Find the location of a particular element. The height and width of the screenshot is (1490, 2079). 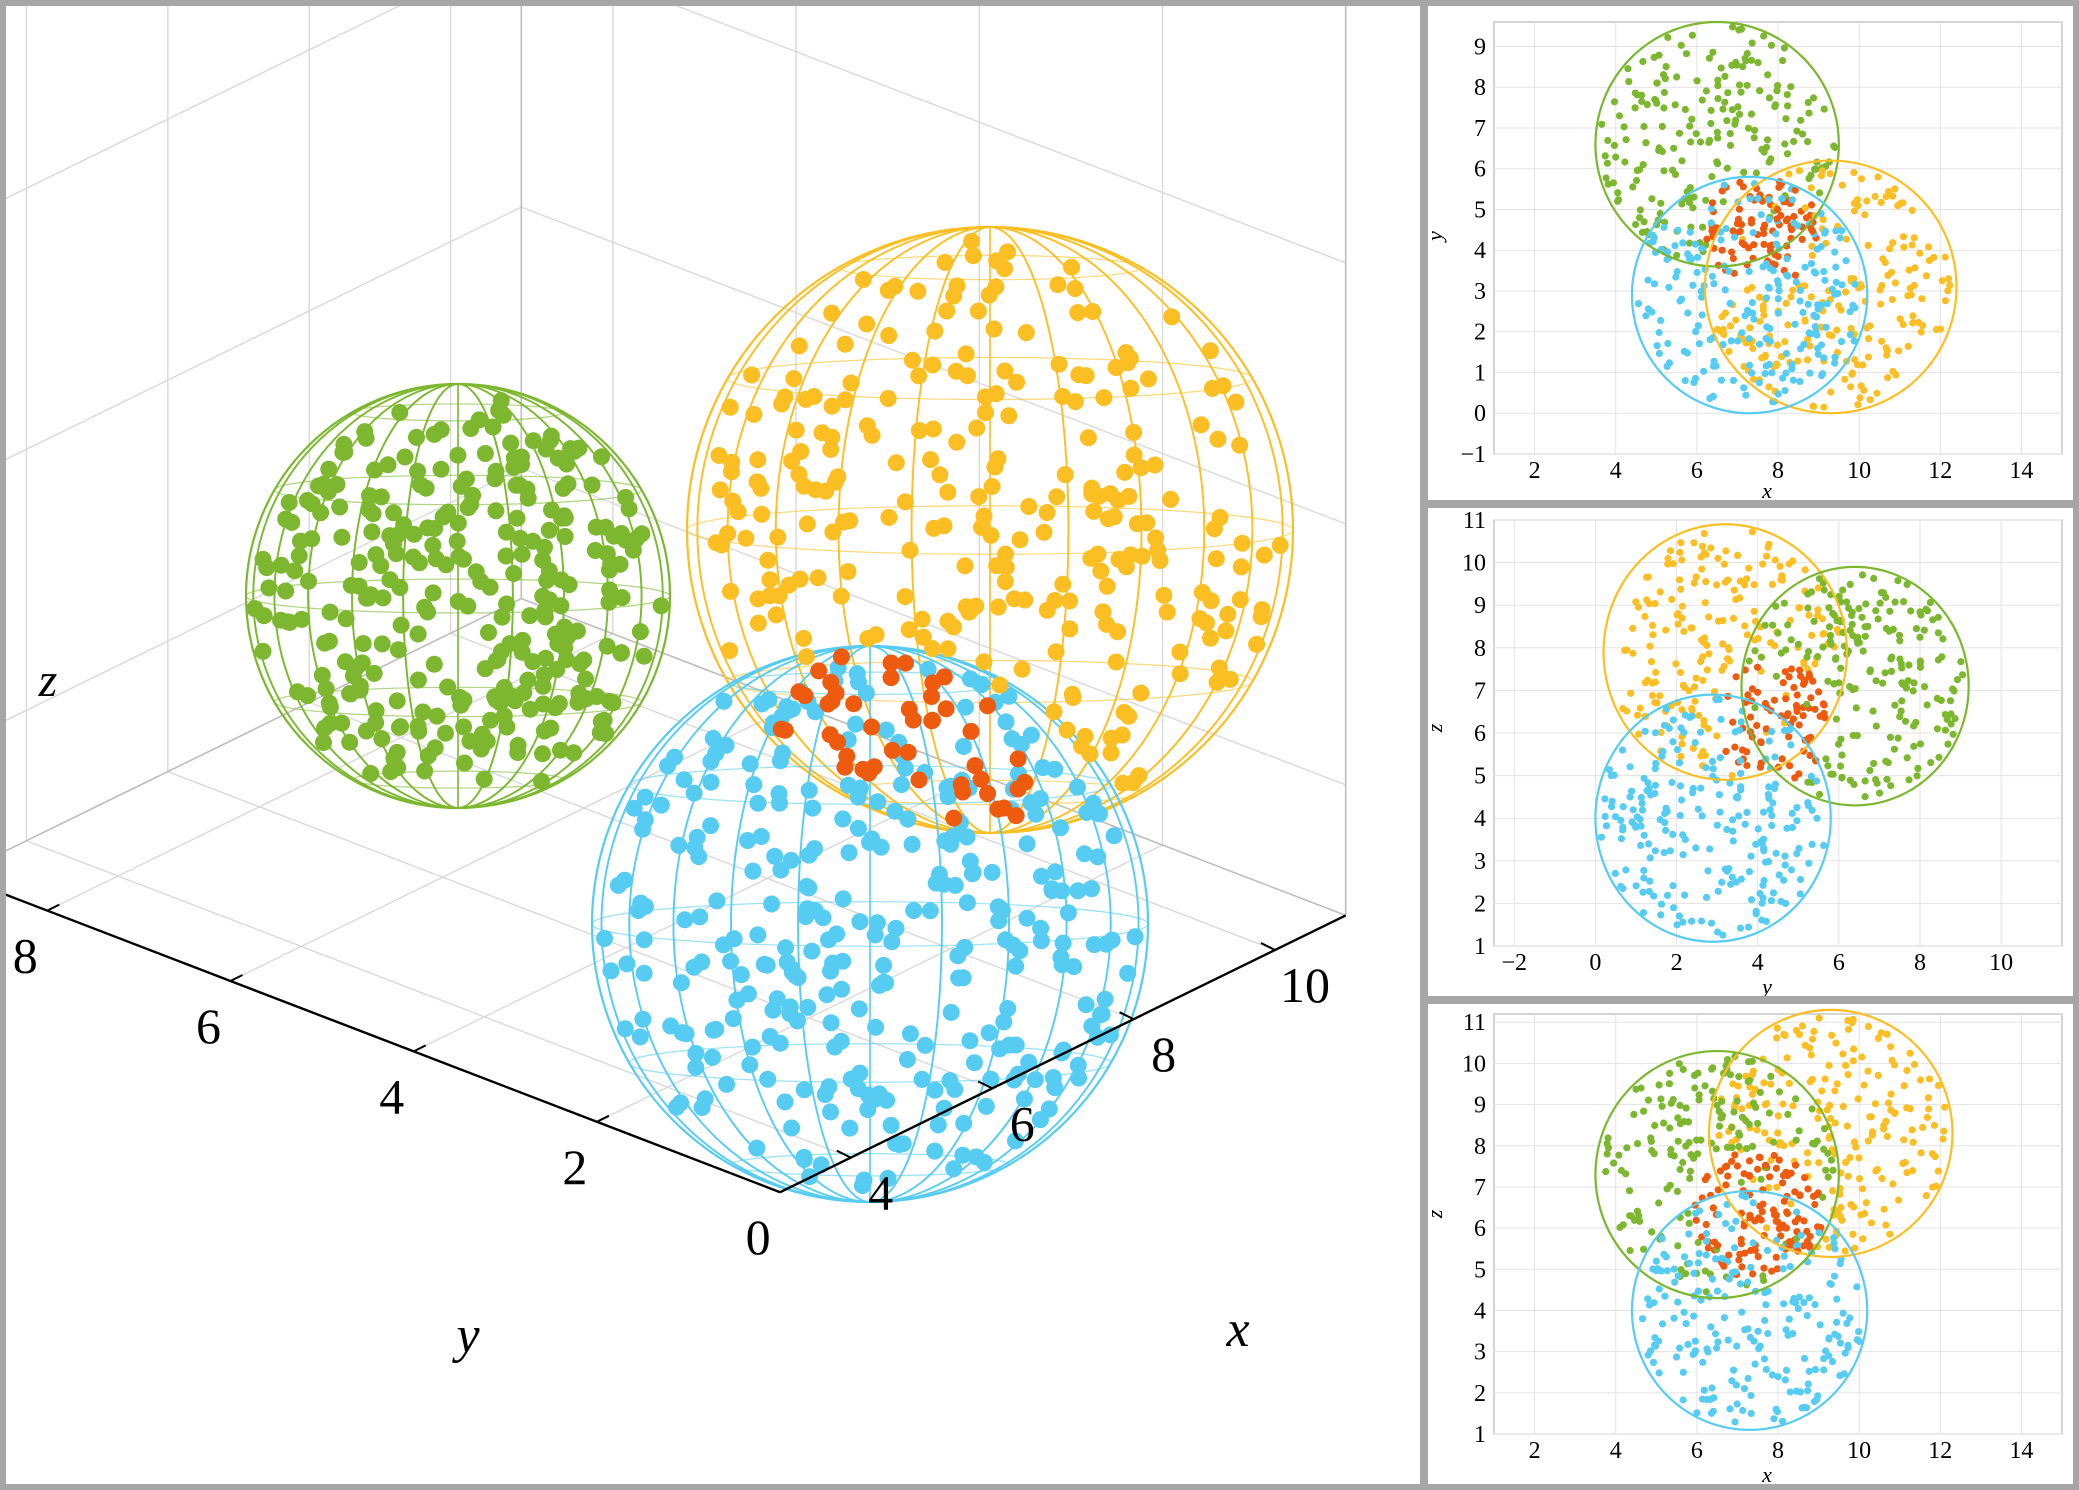

y-tick is located at coordinates (603, 1118).